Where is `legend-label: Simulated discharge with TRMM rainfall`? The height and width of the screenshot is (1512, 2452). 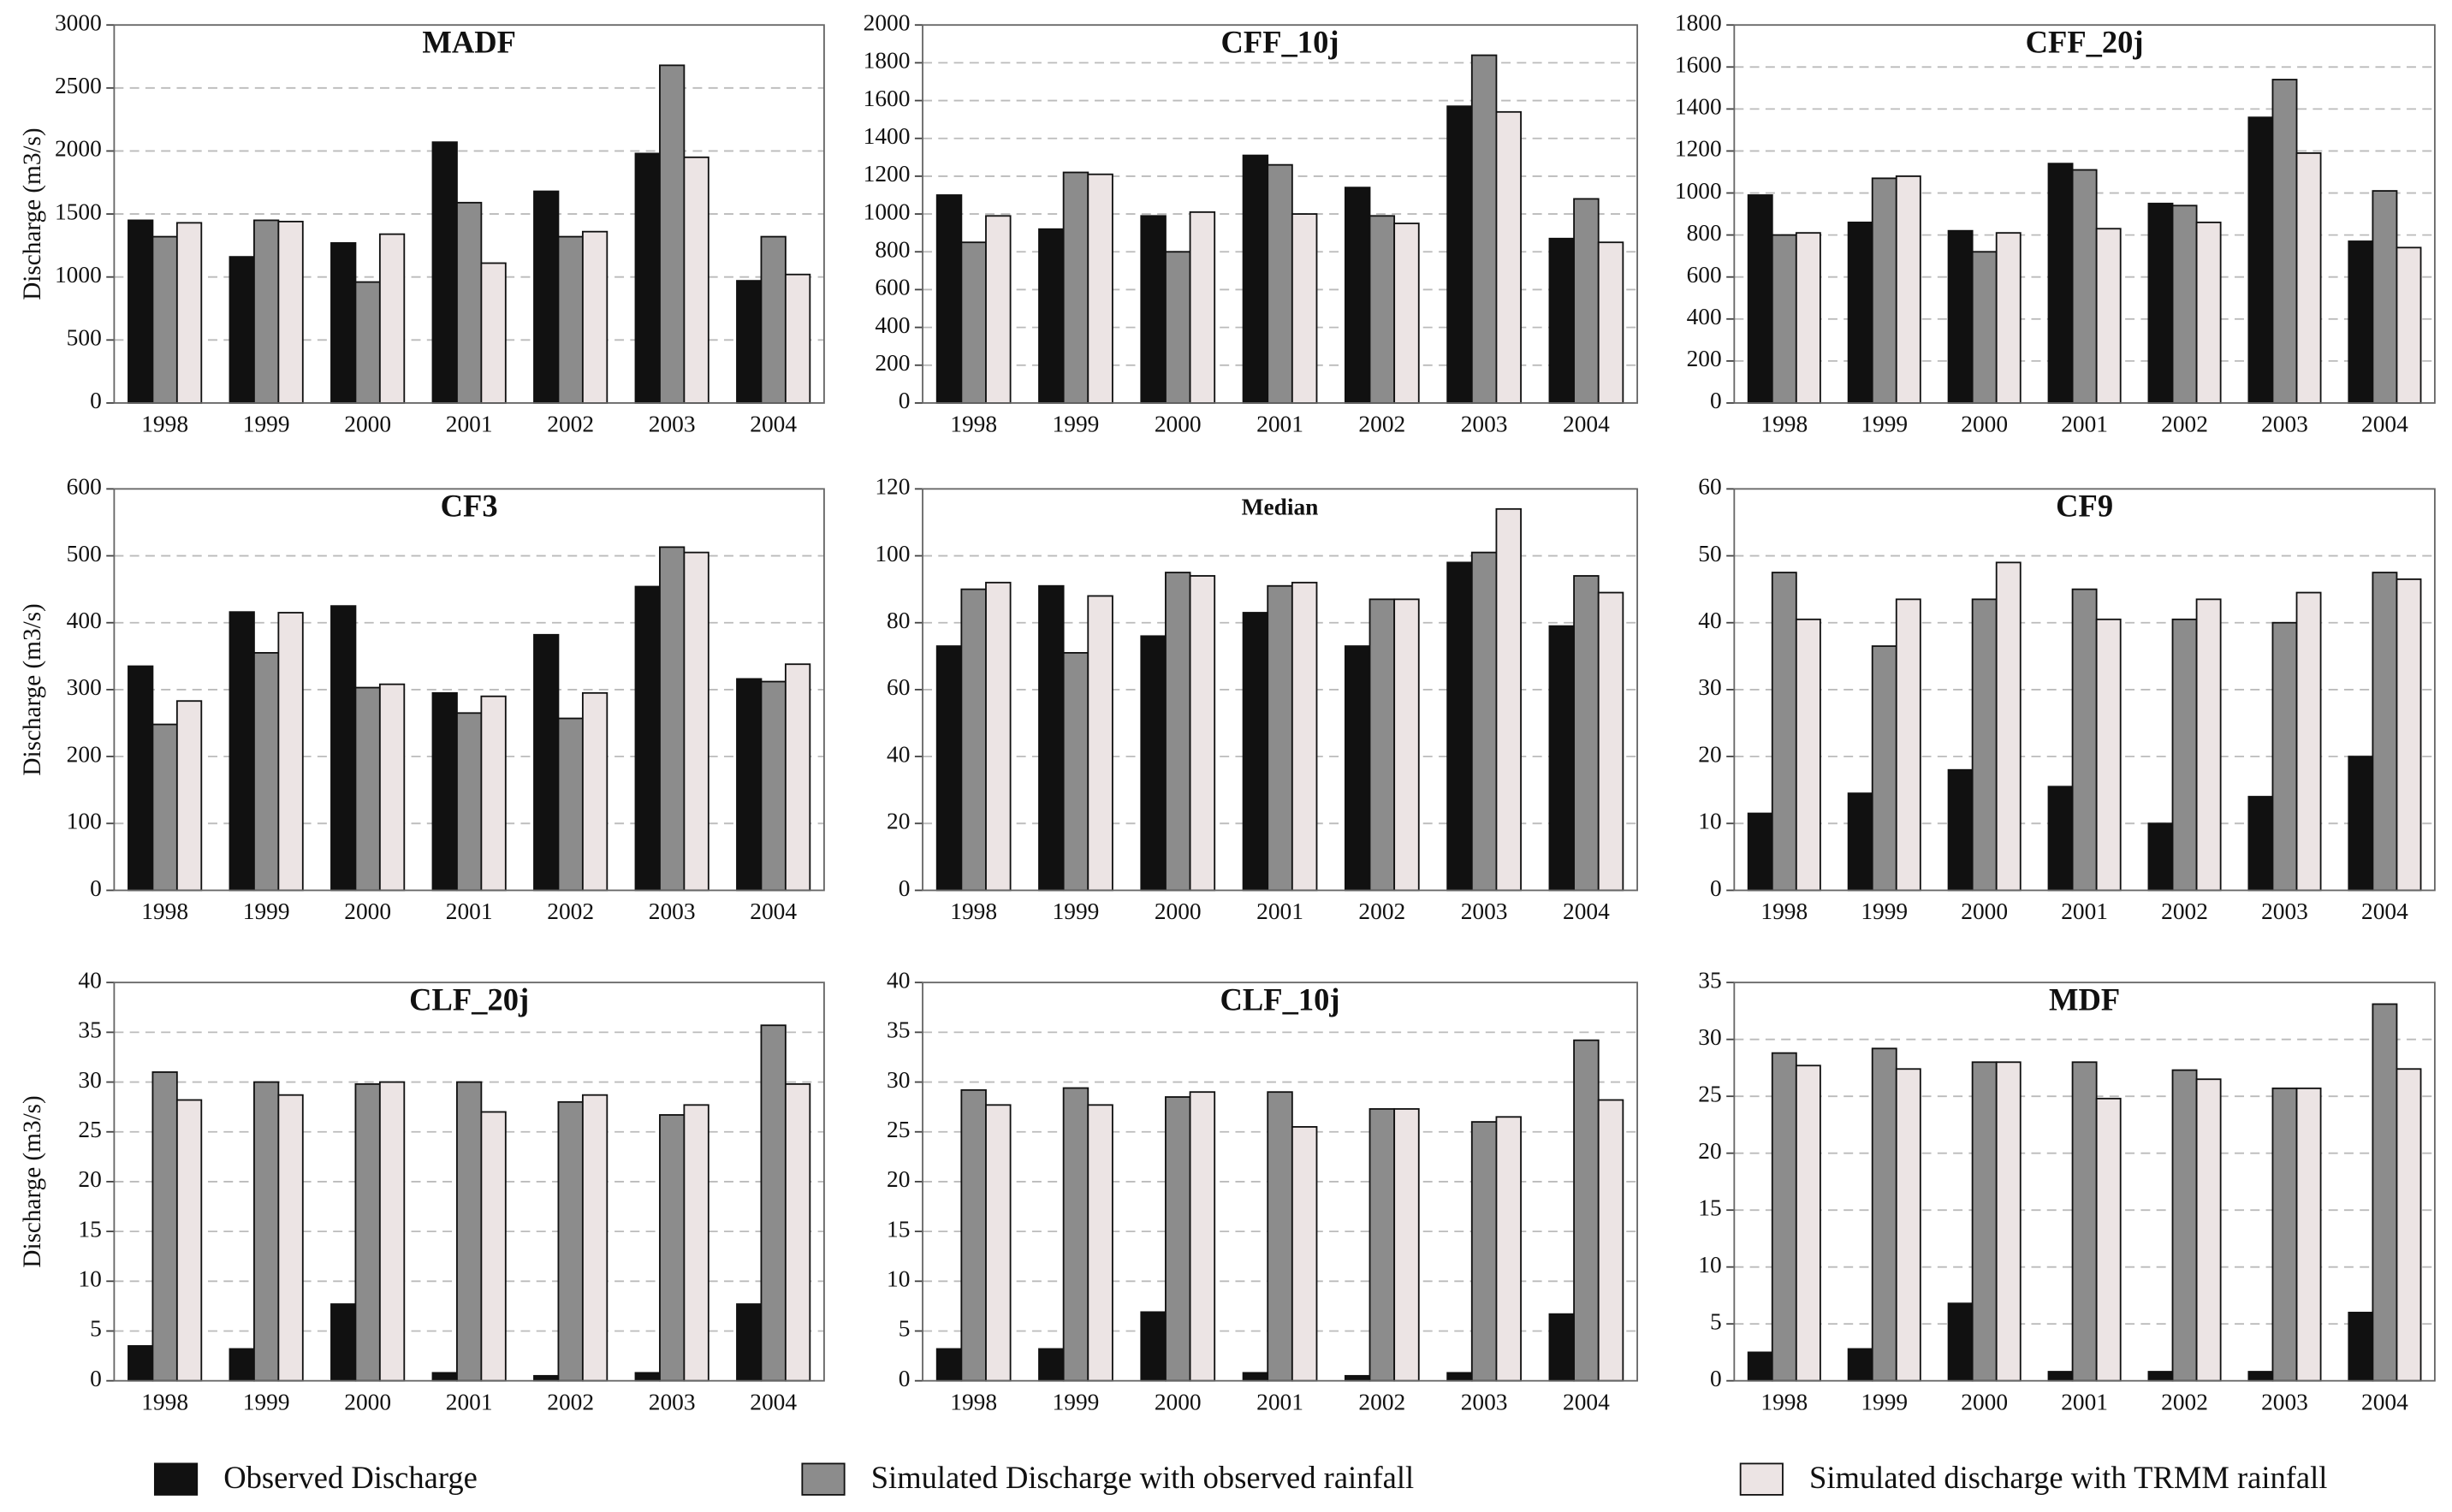
legend-label: Simulated discharge with TRMM rainfall is located at coordinates (2068, 1477).